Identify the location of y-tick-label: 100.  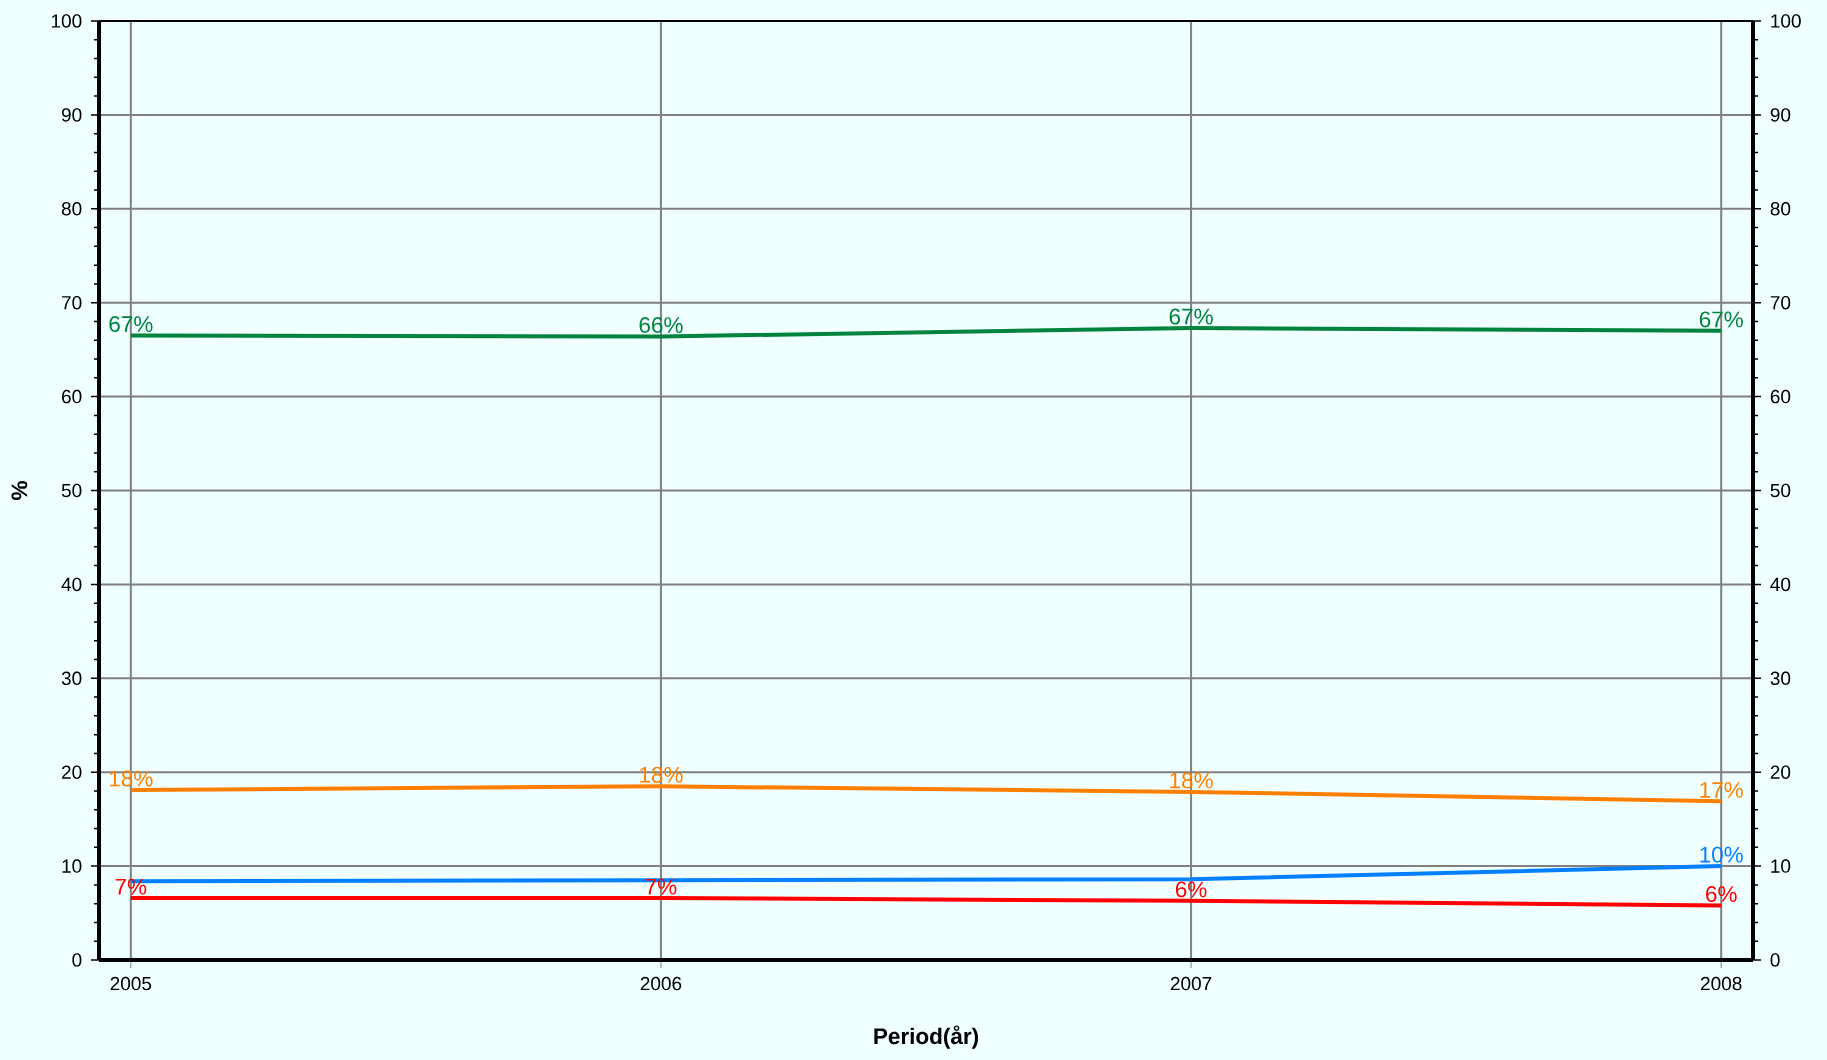
(66, 21).